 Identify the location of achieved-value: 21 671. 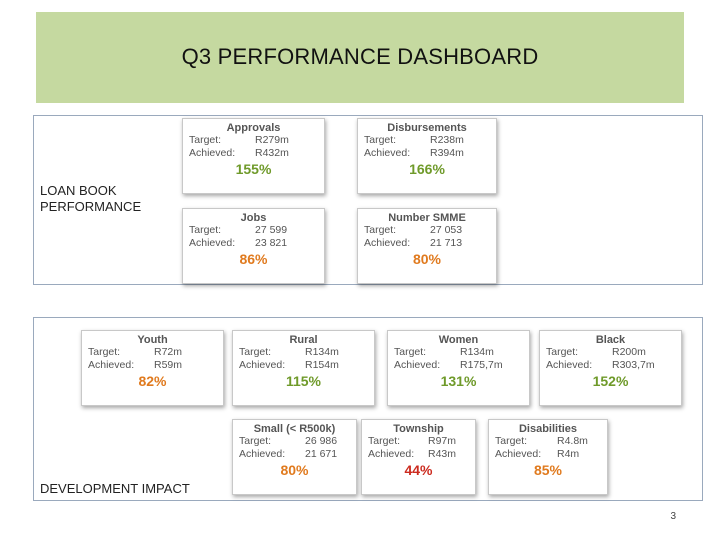
(321, 454).